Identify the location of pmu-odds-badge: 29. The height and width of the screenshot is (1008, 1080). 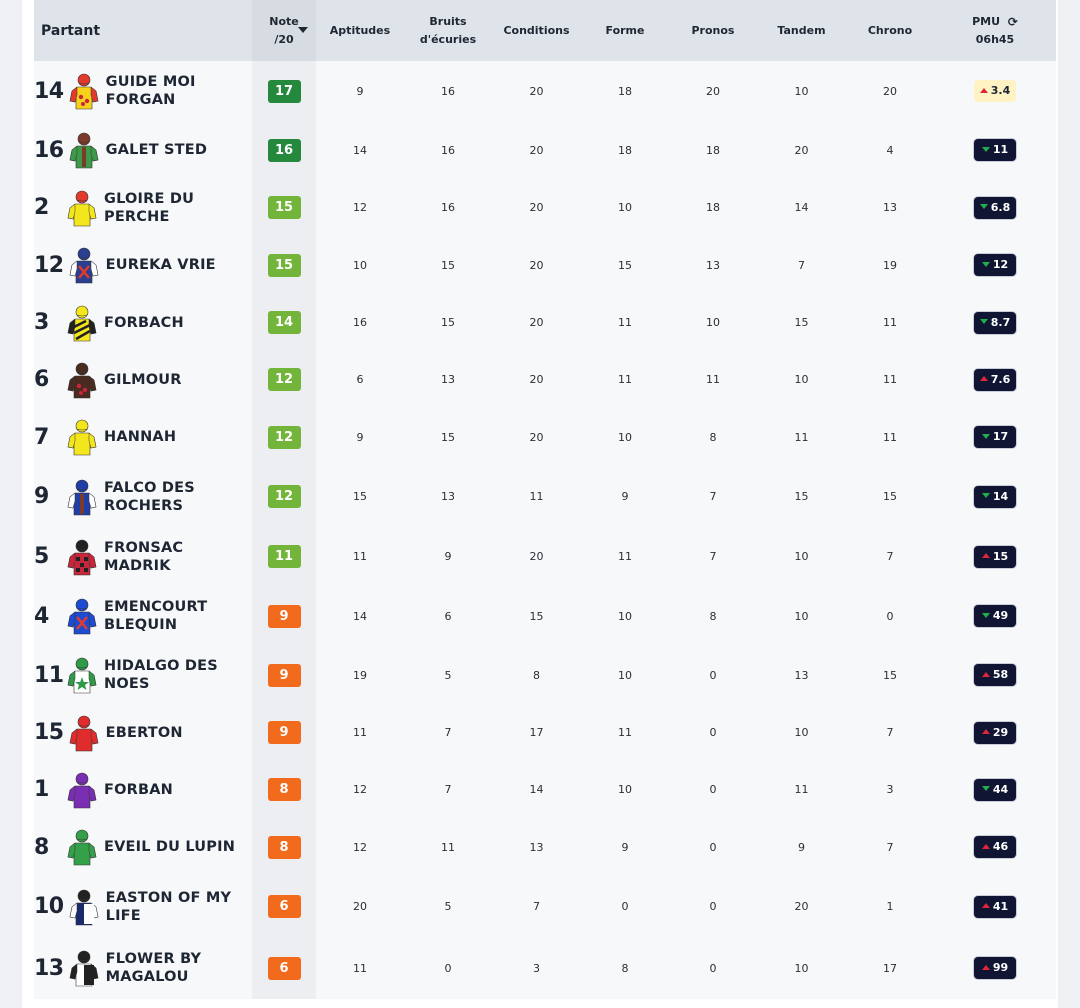
(995, 732).